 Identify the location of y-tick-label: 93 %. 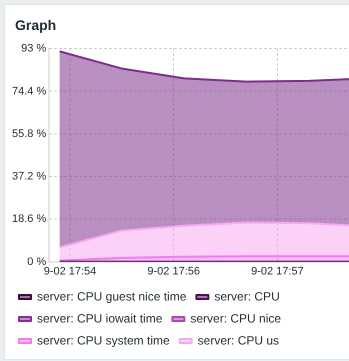
(33, 48).